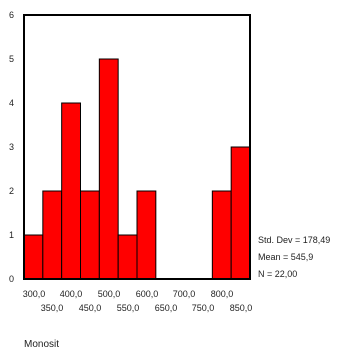 The height and width of the screenshot is (352, 338). I want to click on x-tick-label: 450,0, so click(90, 308).